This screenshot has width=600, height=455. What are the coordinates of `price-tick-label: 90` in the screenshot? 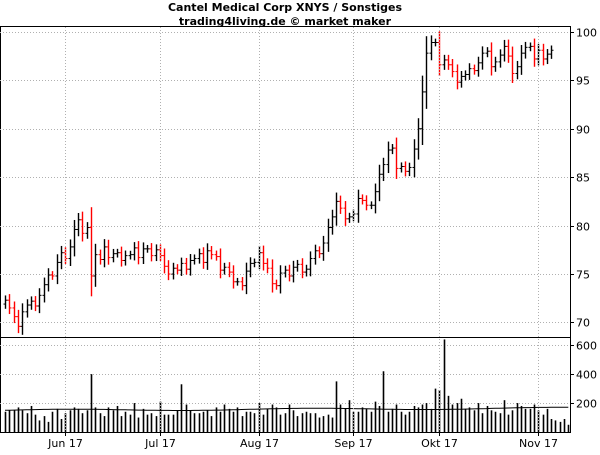 It's located at (583, 130).